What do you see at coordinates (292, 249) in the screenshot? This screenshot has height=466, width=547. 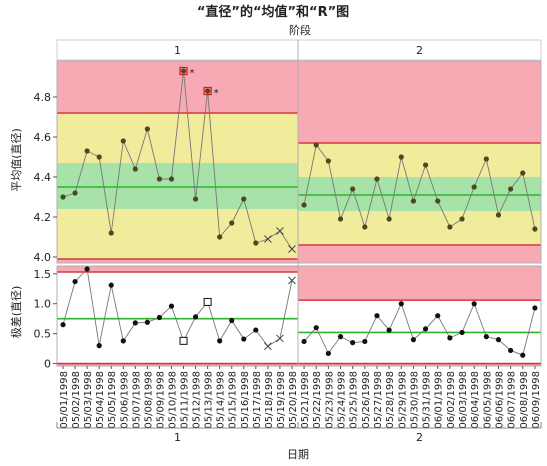 I see `mean-point-1-19-x2` at bounding box center [292, 249].